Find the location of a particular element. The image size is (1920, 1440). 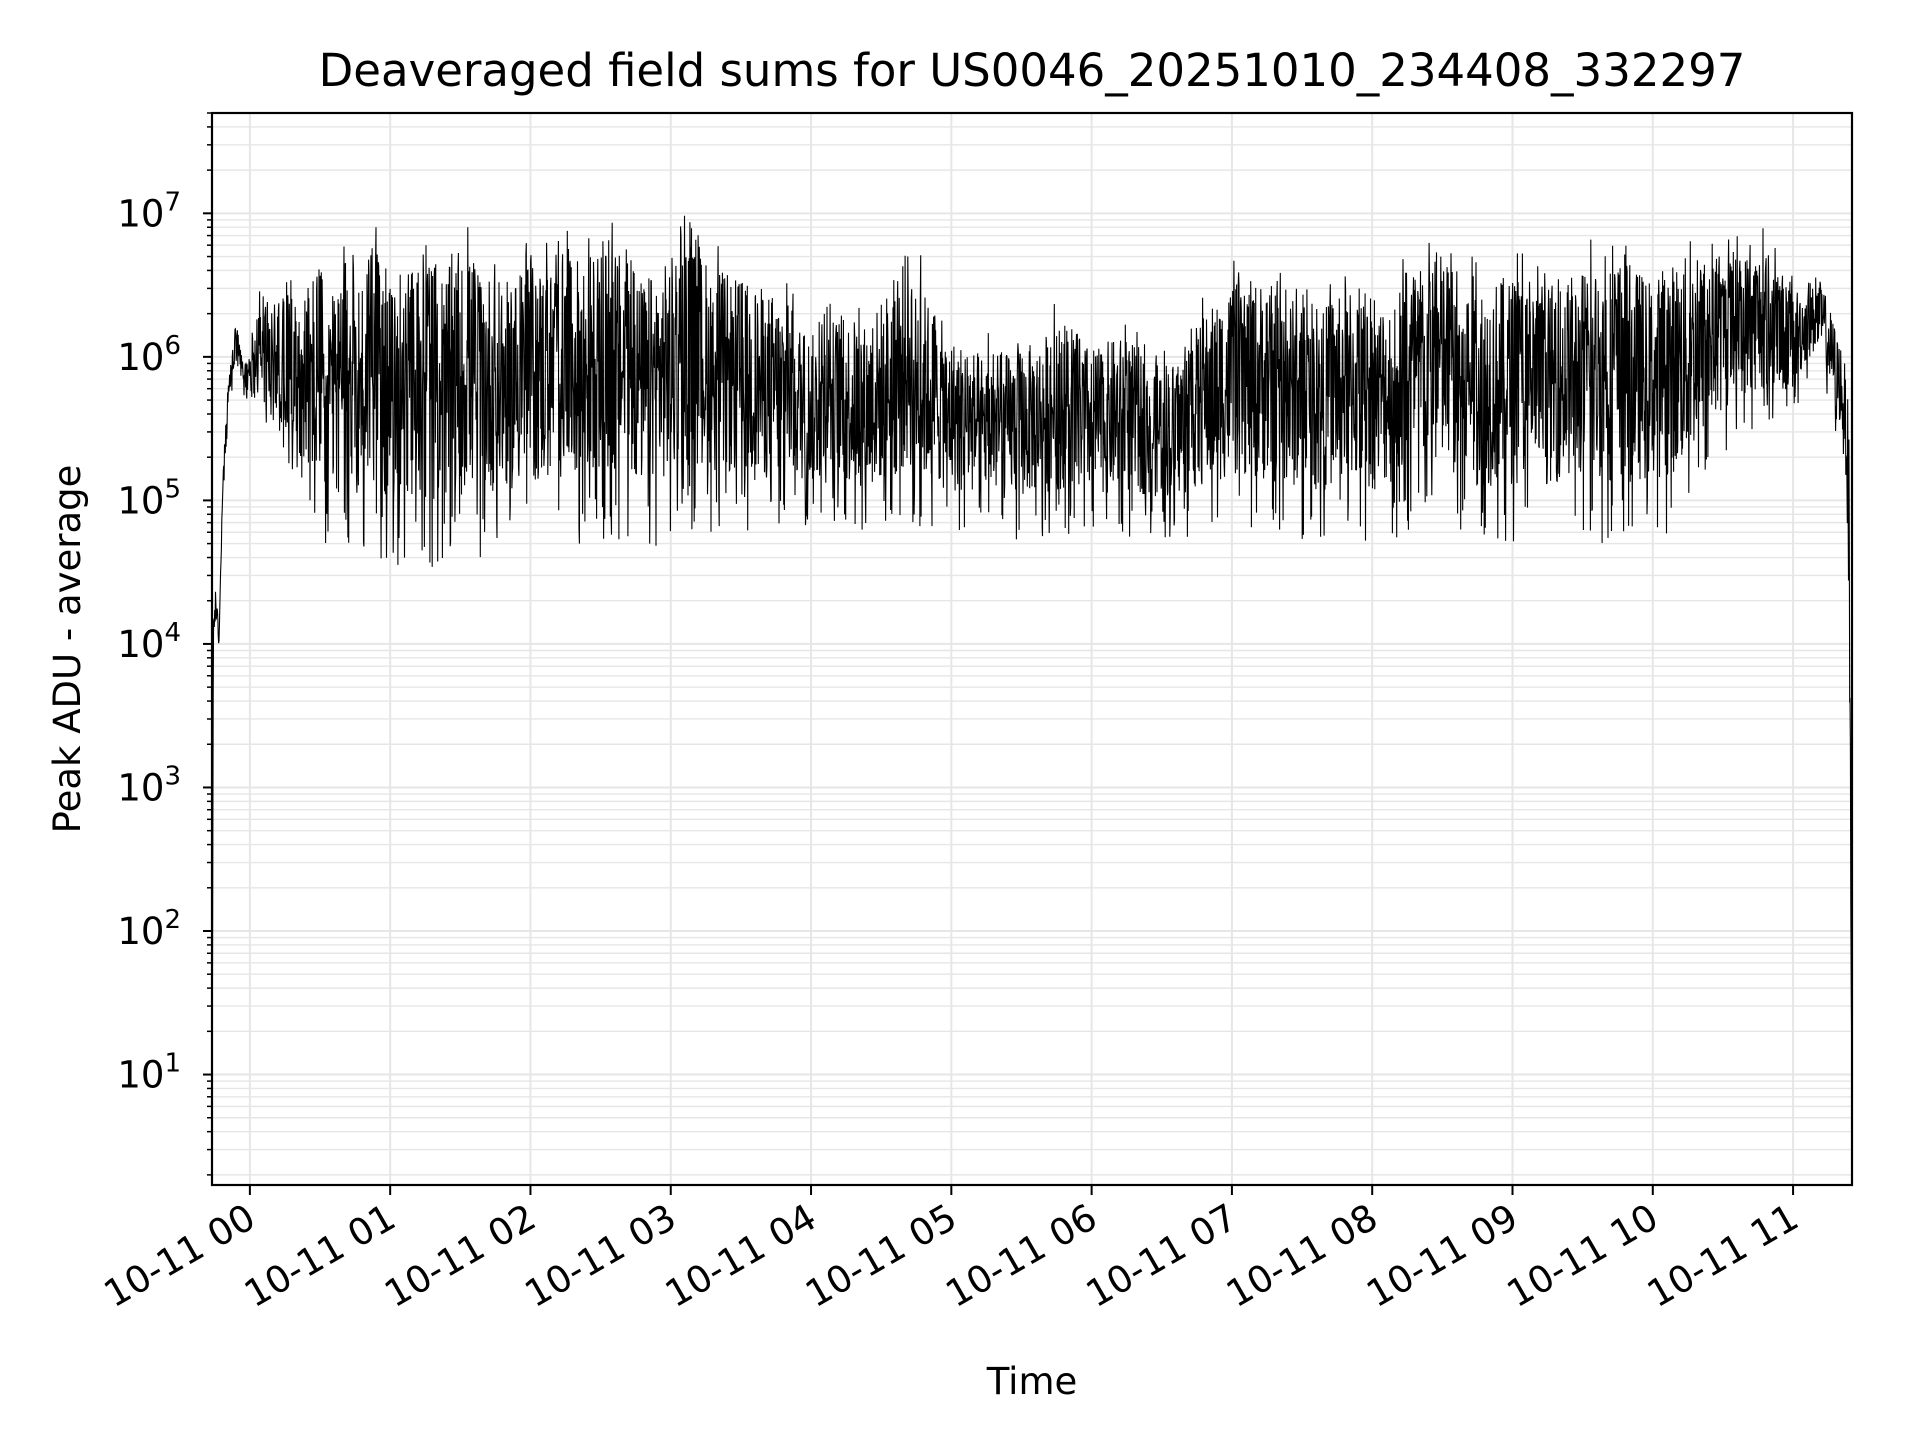

x-tick-label: 10-11 09 is located at coordinates (1442, 1256).